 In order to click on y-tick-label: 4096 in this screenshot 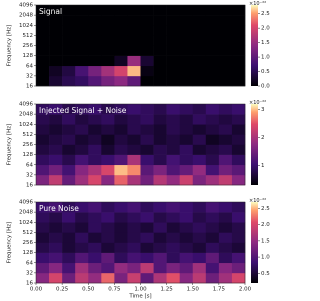, I will do `click(26, 203)`.